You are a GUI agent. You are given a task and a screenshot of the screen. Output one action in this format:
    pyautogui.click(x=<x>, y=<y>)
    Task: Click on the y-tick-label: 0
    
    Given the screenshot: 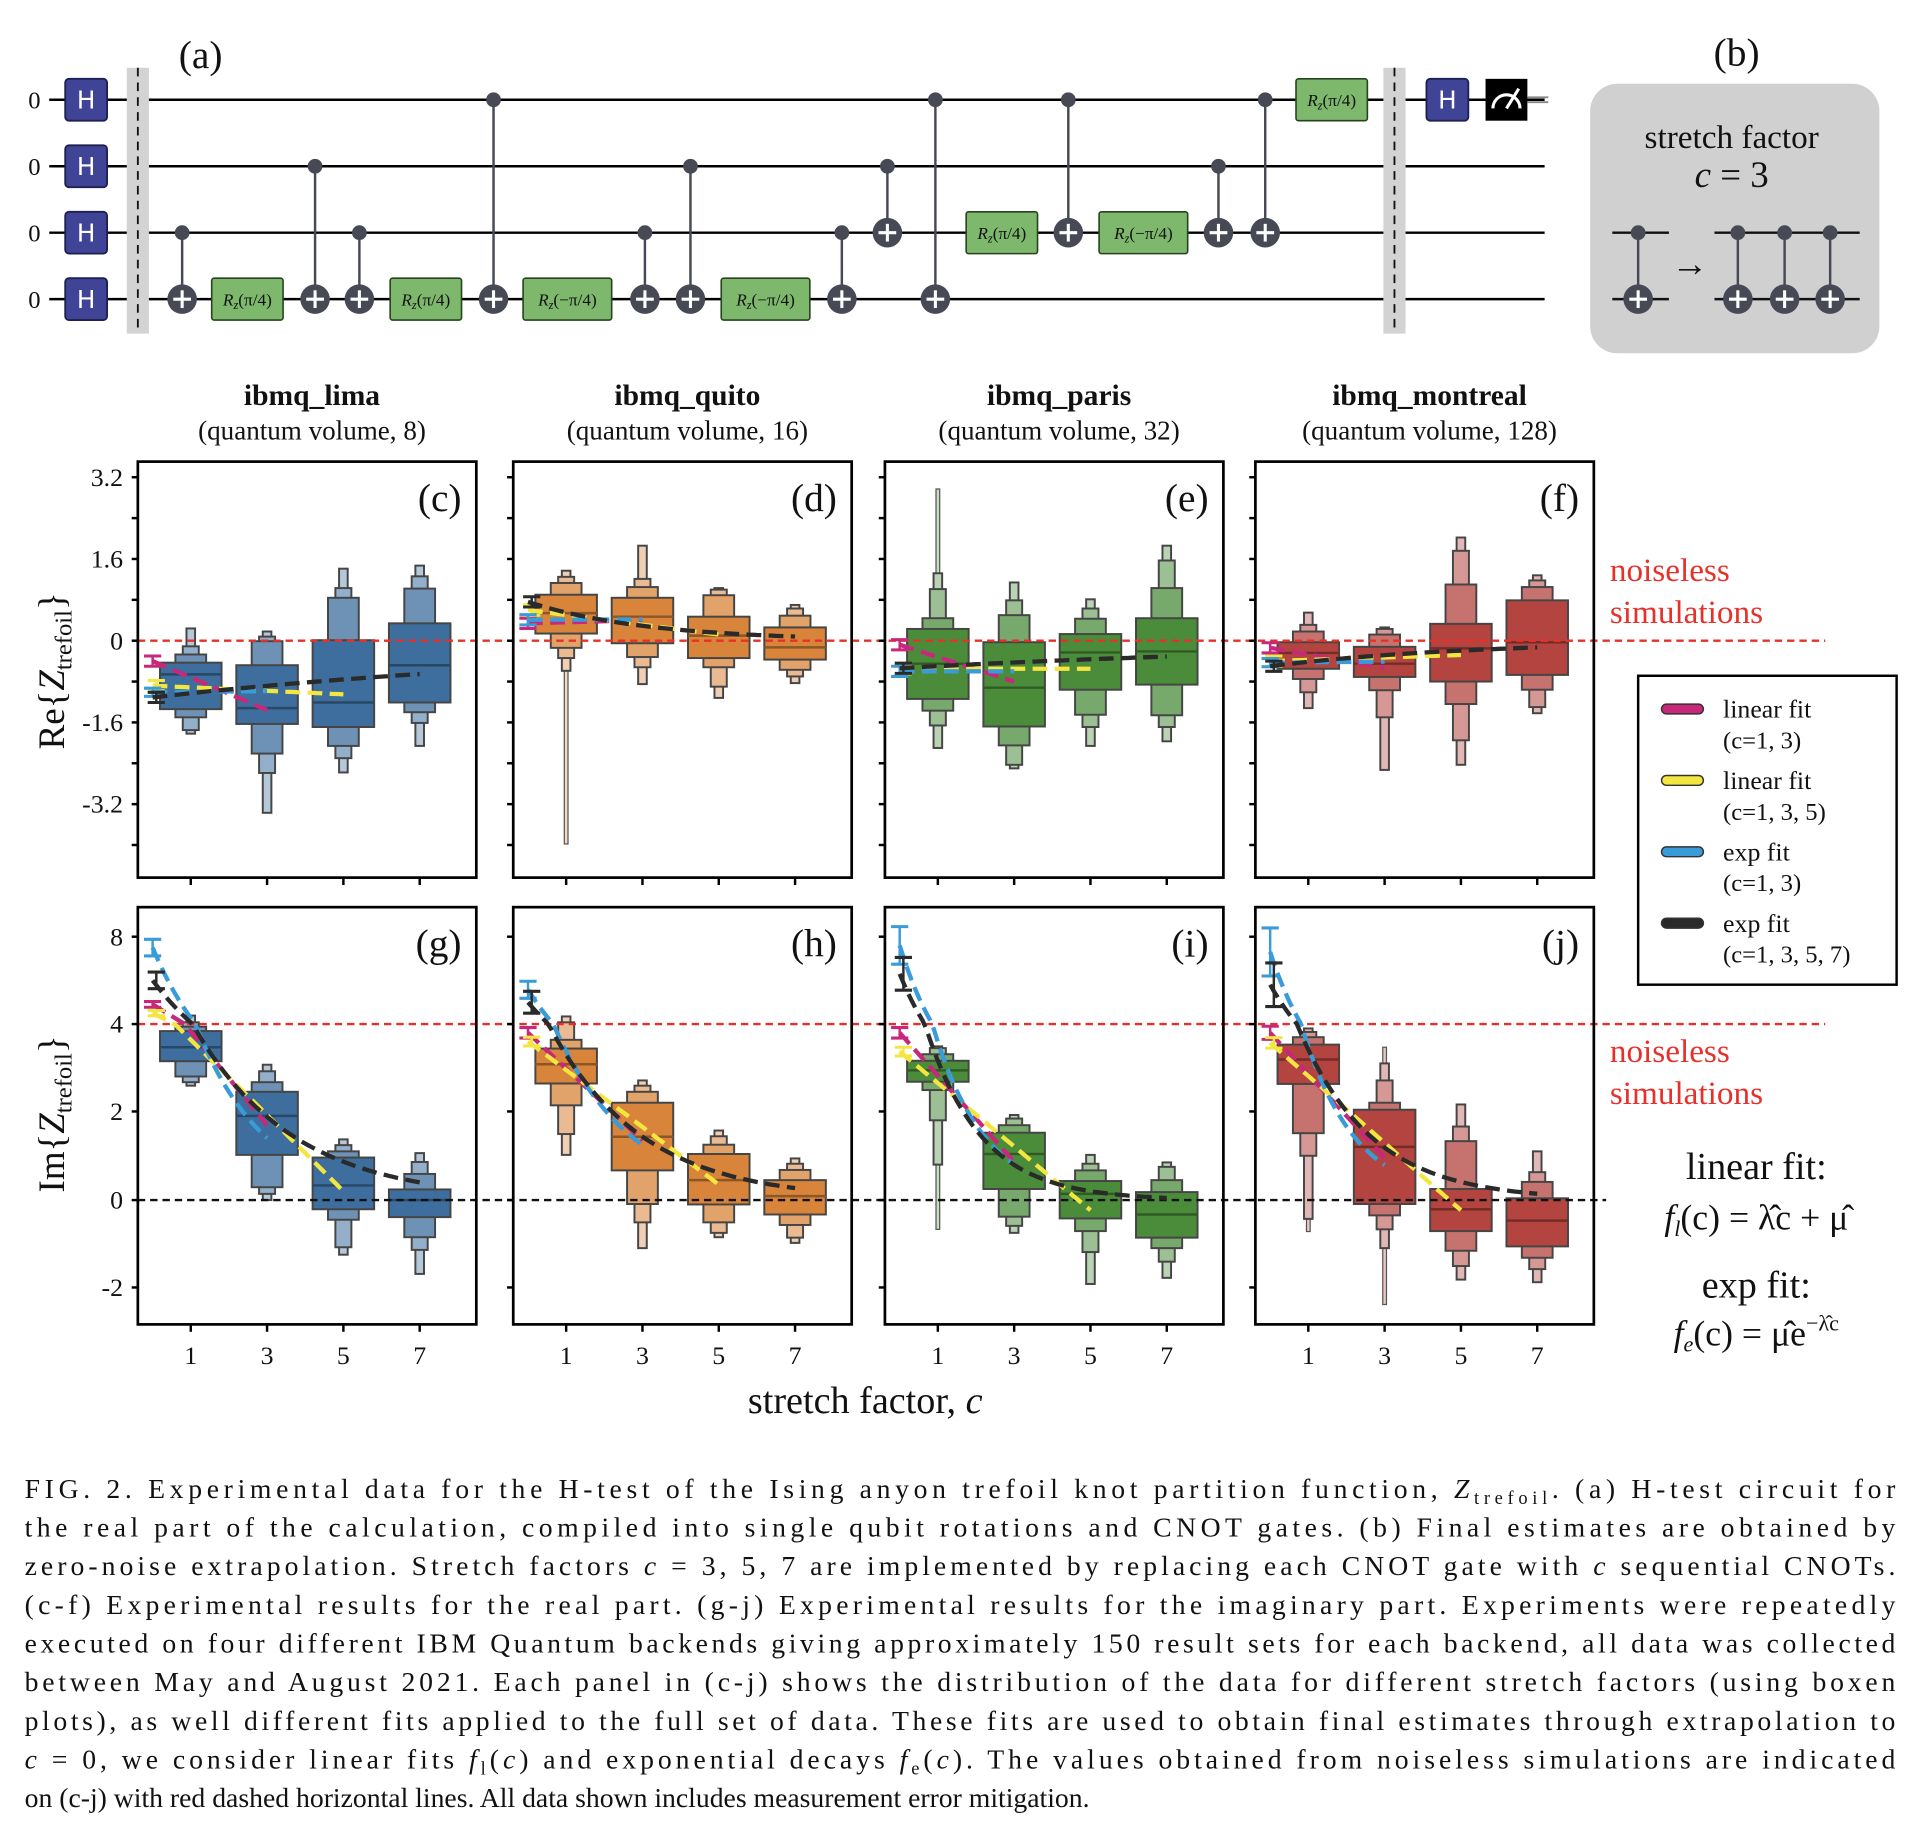 What is the action you would take?
    pyautogui.click(x=116, y=640)
    